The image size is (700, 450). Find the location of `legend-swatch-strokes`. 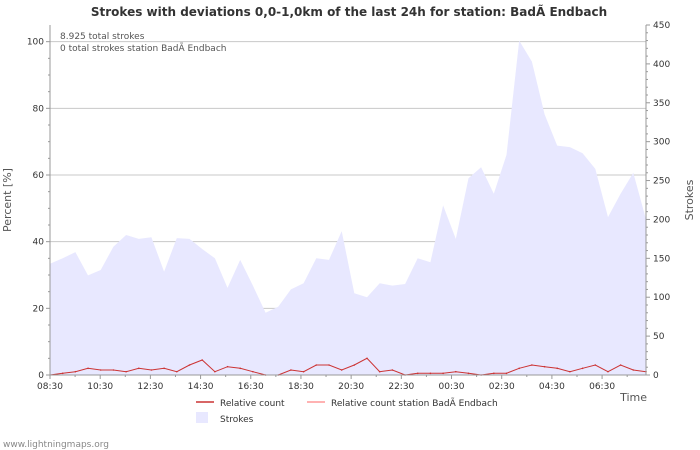

legend-swatch-strokes is located at coordinates (202, 417).